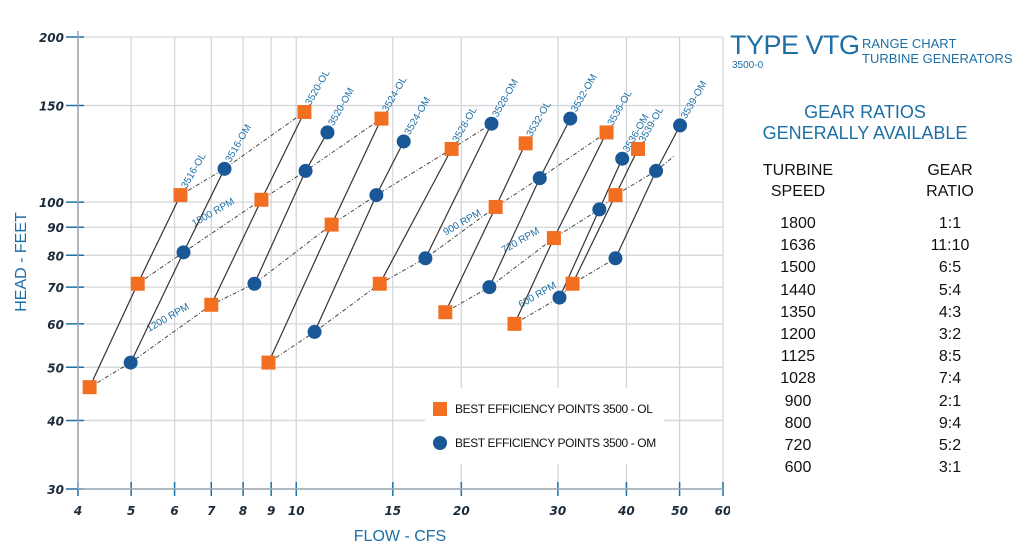 The height and width of the screenshot is (559, 1024). What do you see at coordinates (211, 511) in the screenshot?
I see `x-tick-label: 7` at bounding box center [211, 511].